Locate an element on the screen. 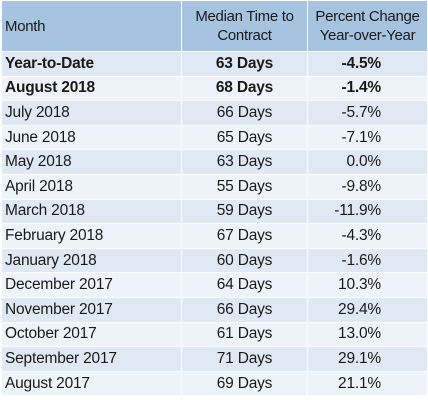 The height and width of the screenshot is (400, 428). table-row: July 2018 66 Days -5.7% is located at coordinates (214, 113).